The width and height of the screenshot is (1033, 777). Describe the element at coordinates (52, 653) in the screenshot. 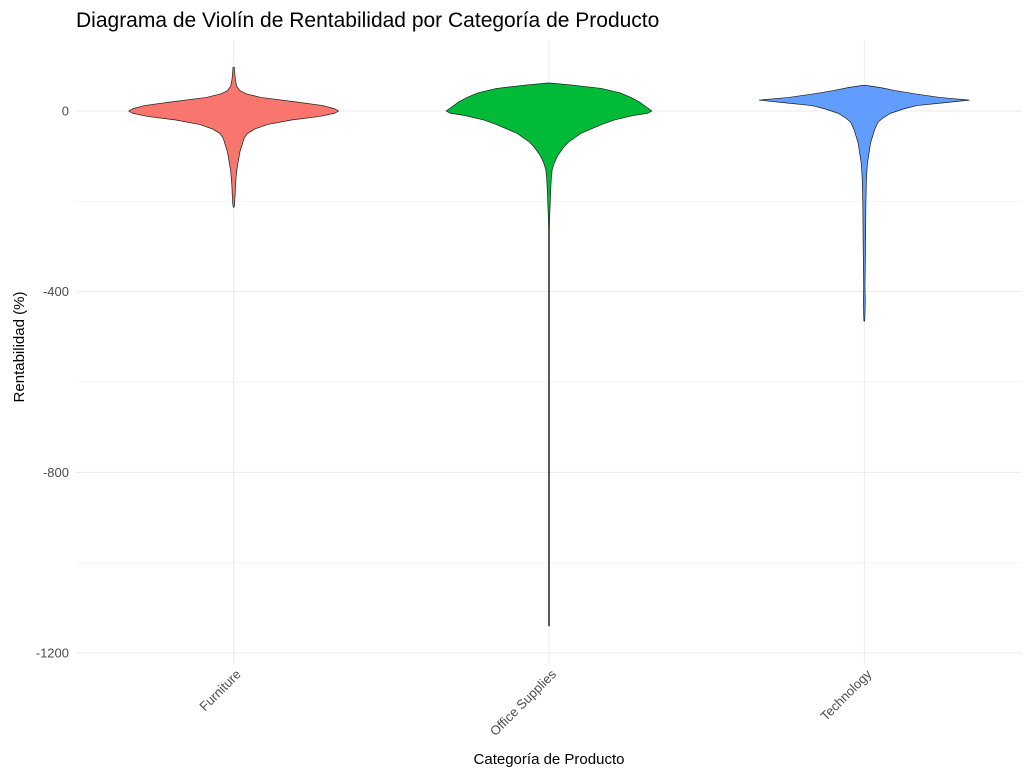

I see `y-tick-label: -1200` at that location.